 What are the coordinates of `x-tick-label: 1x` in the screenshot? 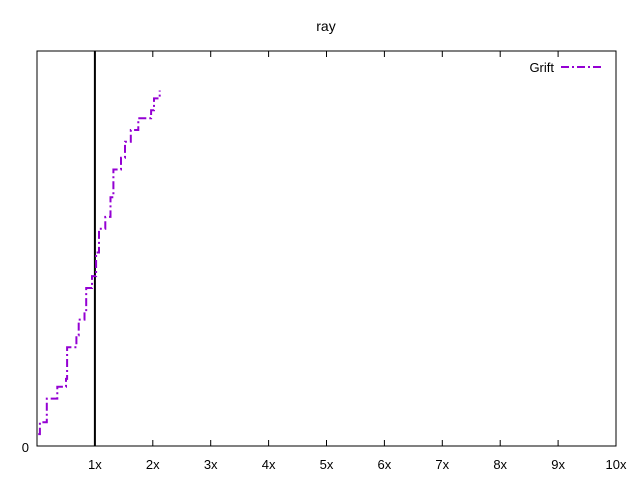 It's located at (95, 464).